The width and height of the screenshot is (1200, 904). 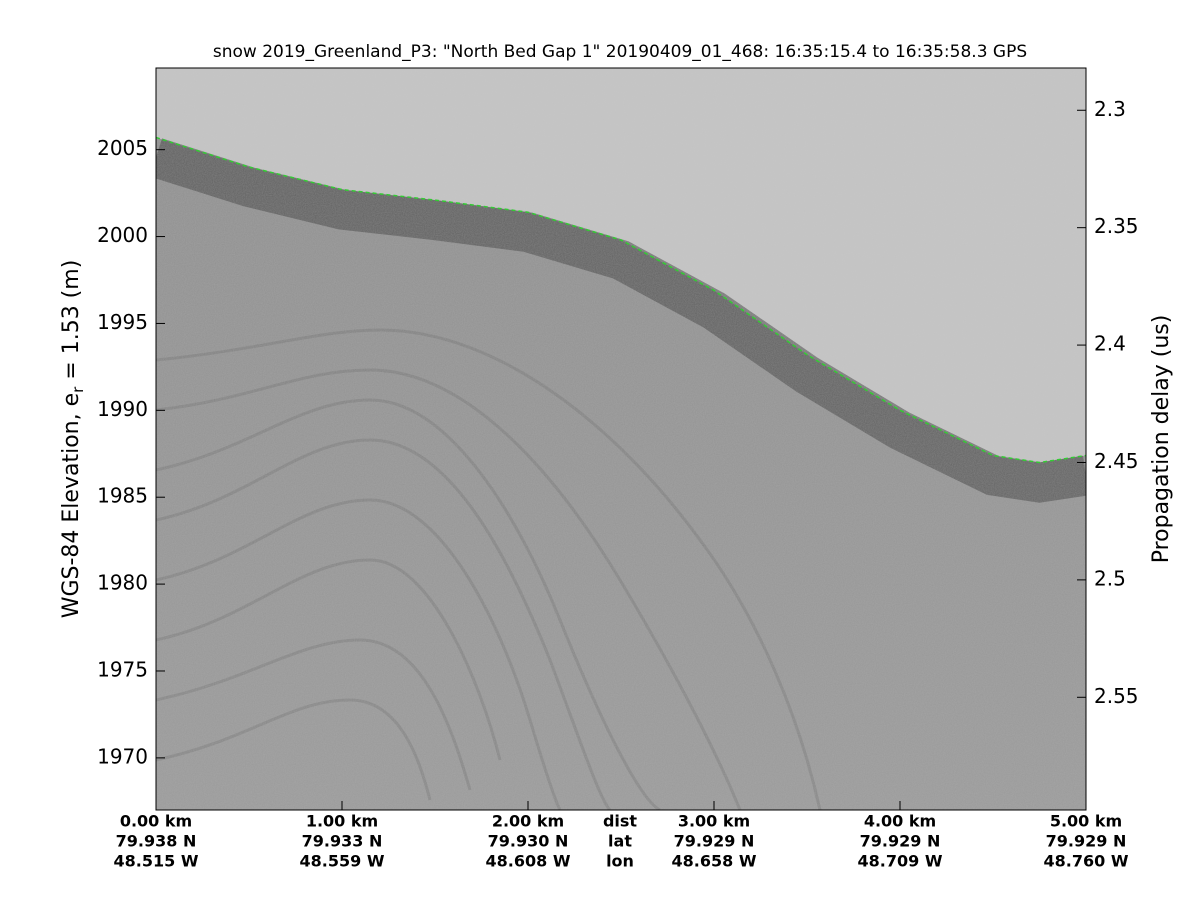 What do you see at coordinates (156, 841) in the screenshot?
I see `lat-label: 79.938 N` at bounding box center [156, 841].